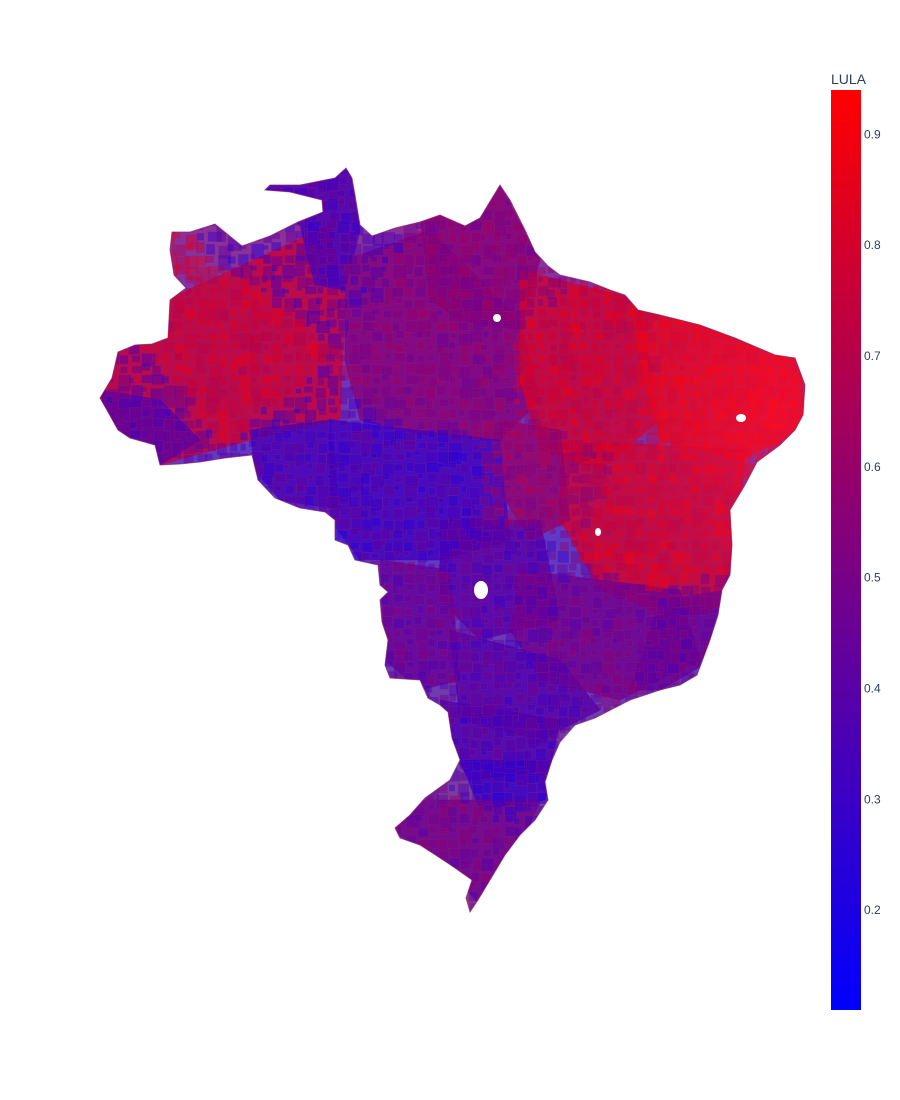 The height and width of the screenshot is (1100, 900). What do you see at coordinates (872, 356) in the screenshot?
I see `colorbar-tick-label: 0.7` at bounding box center [872, 356].